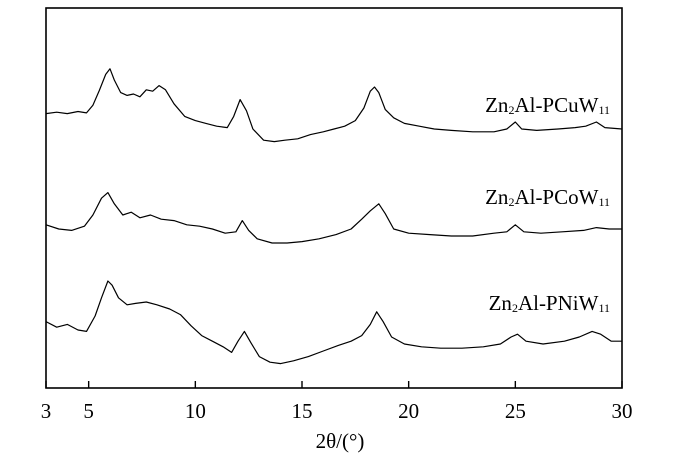 Image resolution: width=700 pixels, height=462 pixels. Describe the element at coordinates (46, 411) in the screenshot. I see `x-tick-label: 3` at that location.